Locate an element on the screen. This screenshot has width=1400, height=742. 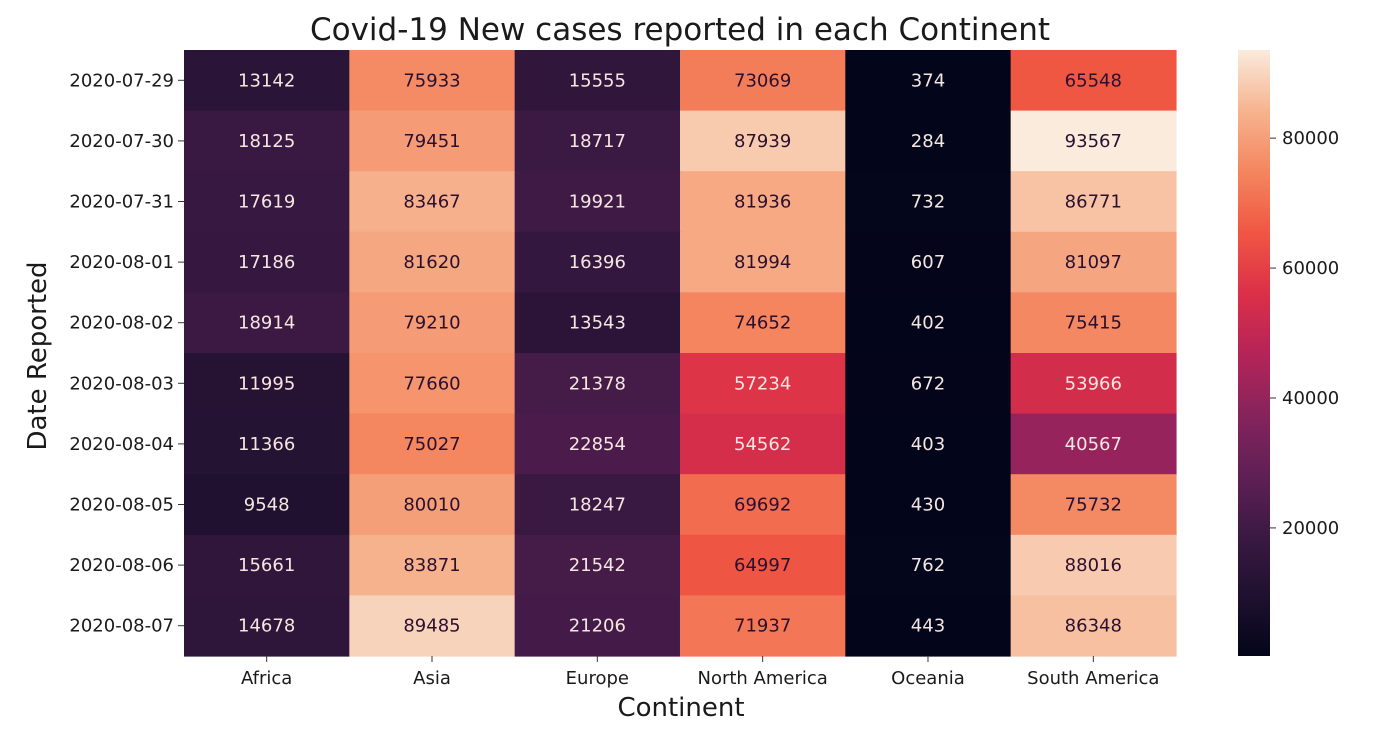
cell-value-label: 74652 is located at coordinates (762, 323).